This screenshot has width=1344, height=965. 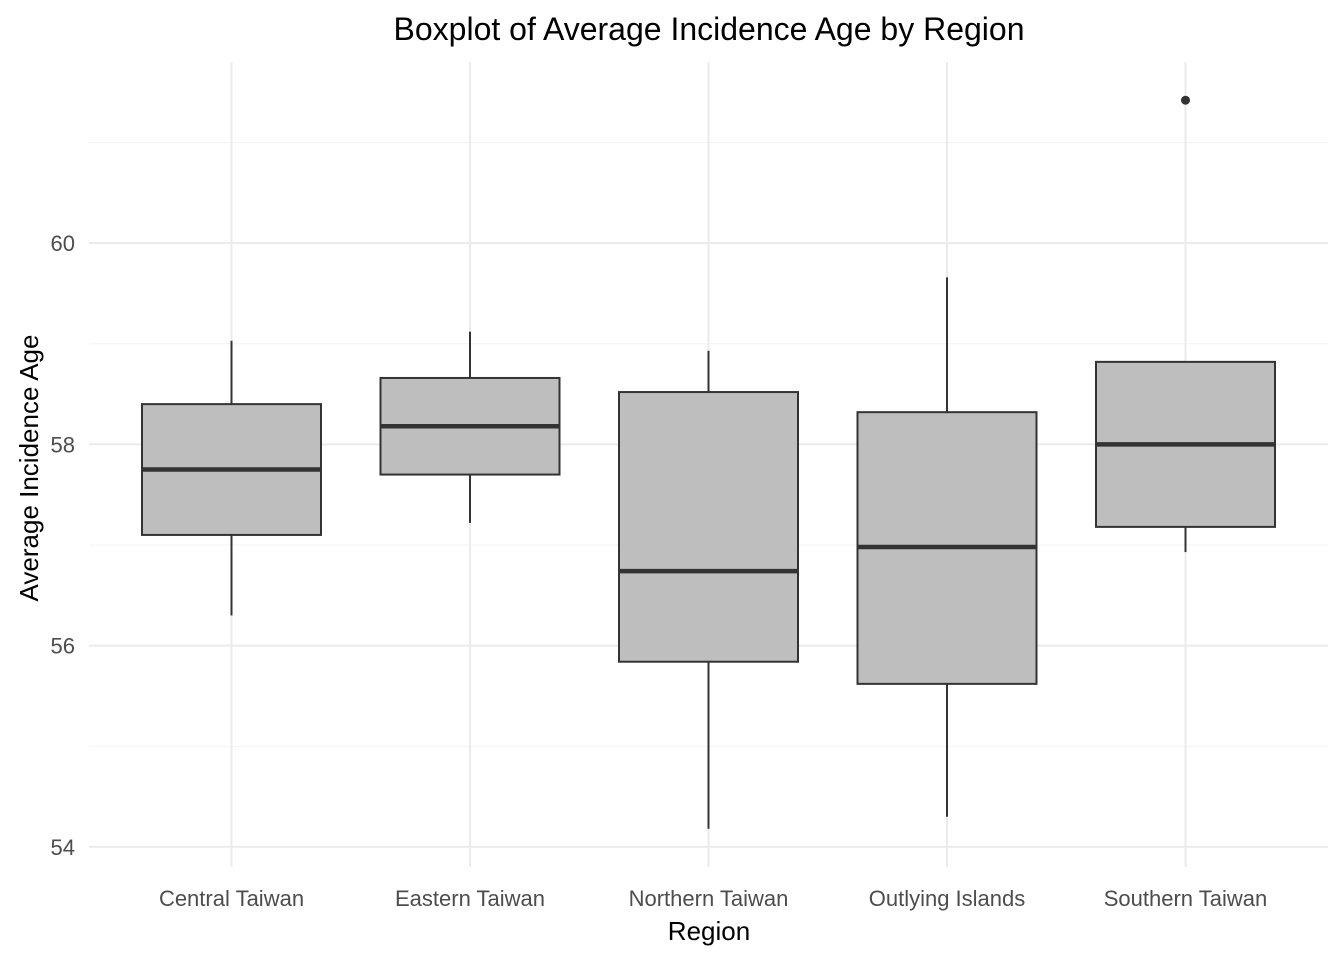 I want to click on x-tick-label: Northern Taiwan, so click(x=709, y=898).